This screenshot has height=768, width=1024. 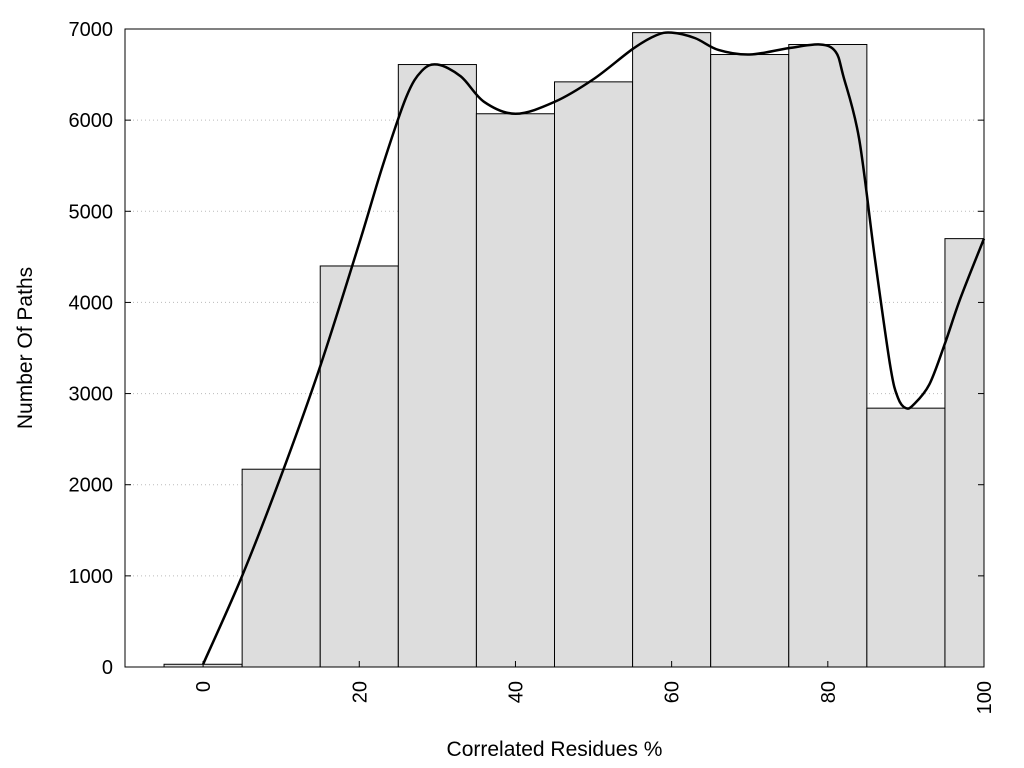 I want to click on y-tick-label: 7000, so click(x=91, y=30).